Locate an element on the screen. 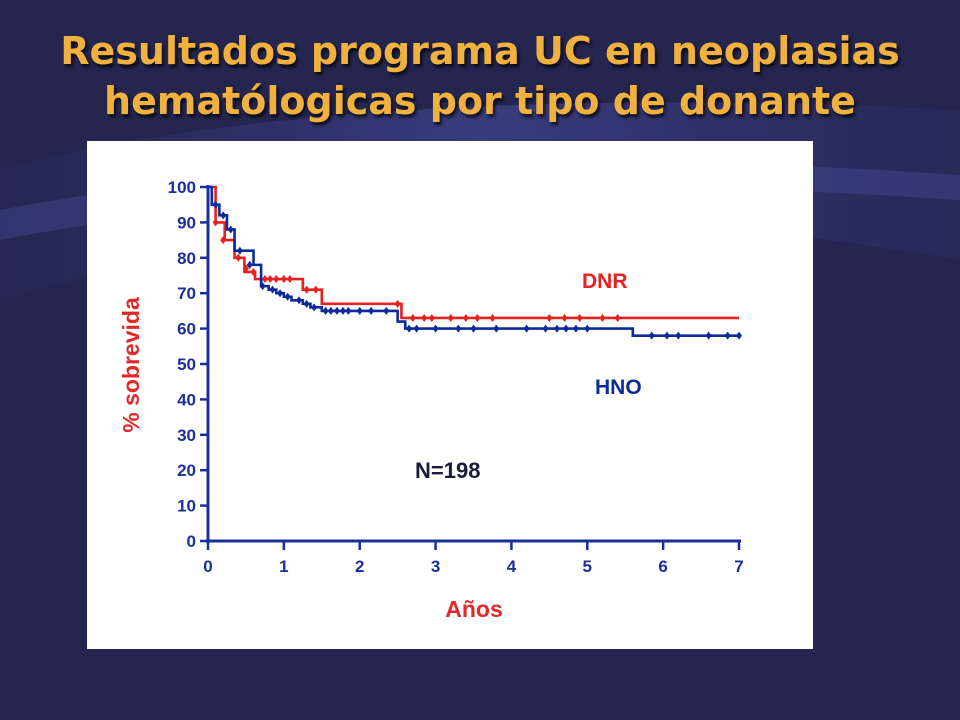 The image size is (960, 720). sample-size-annotation: N=198 is located at coordinates (447, 470).